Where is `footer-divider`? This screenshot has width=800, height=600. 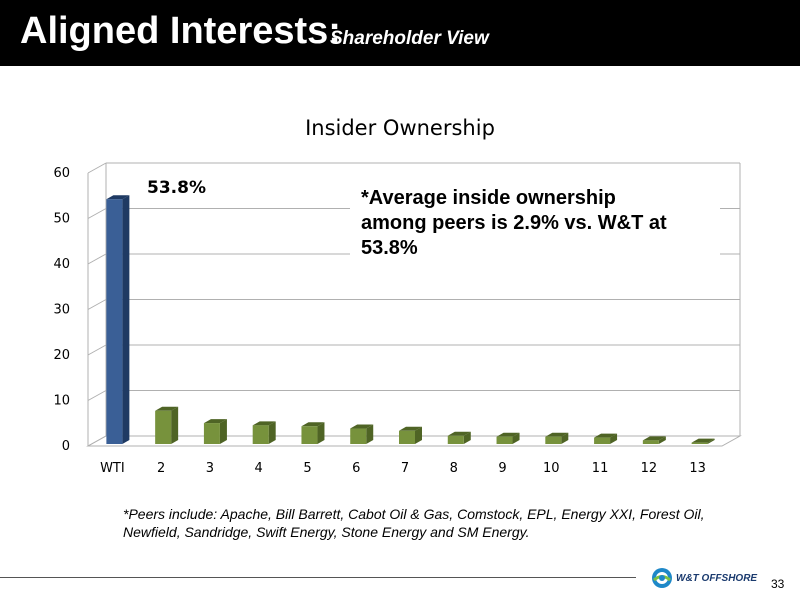
footer-divider is located at coordinates (318, 577).